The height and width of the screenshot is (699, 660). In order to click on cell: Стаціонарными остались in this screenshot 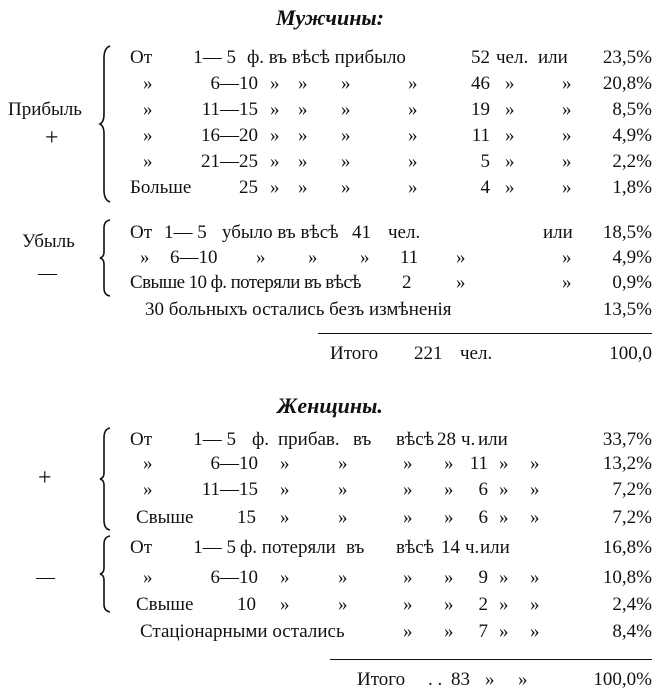, I will do `click(242, 631)`.